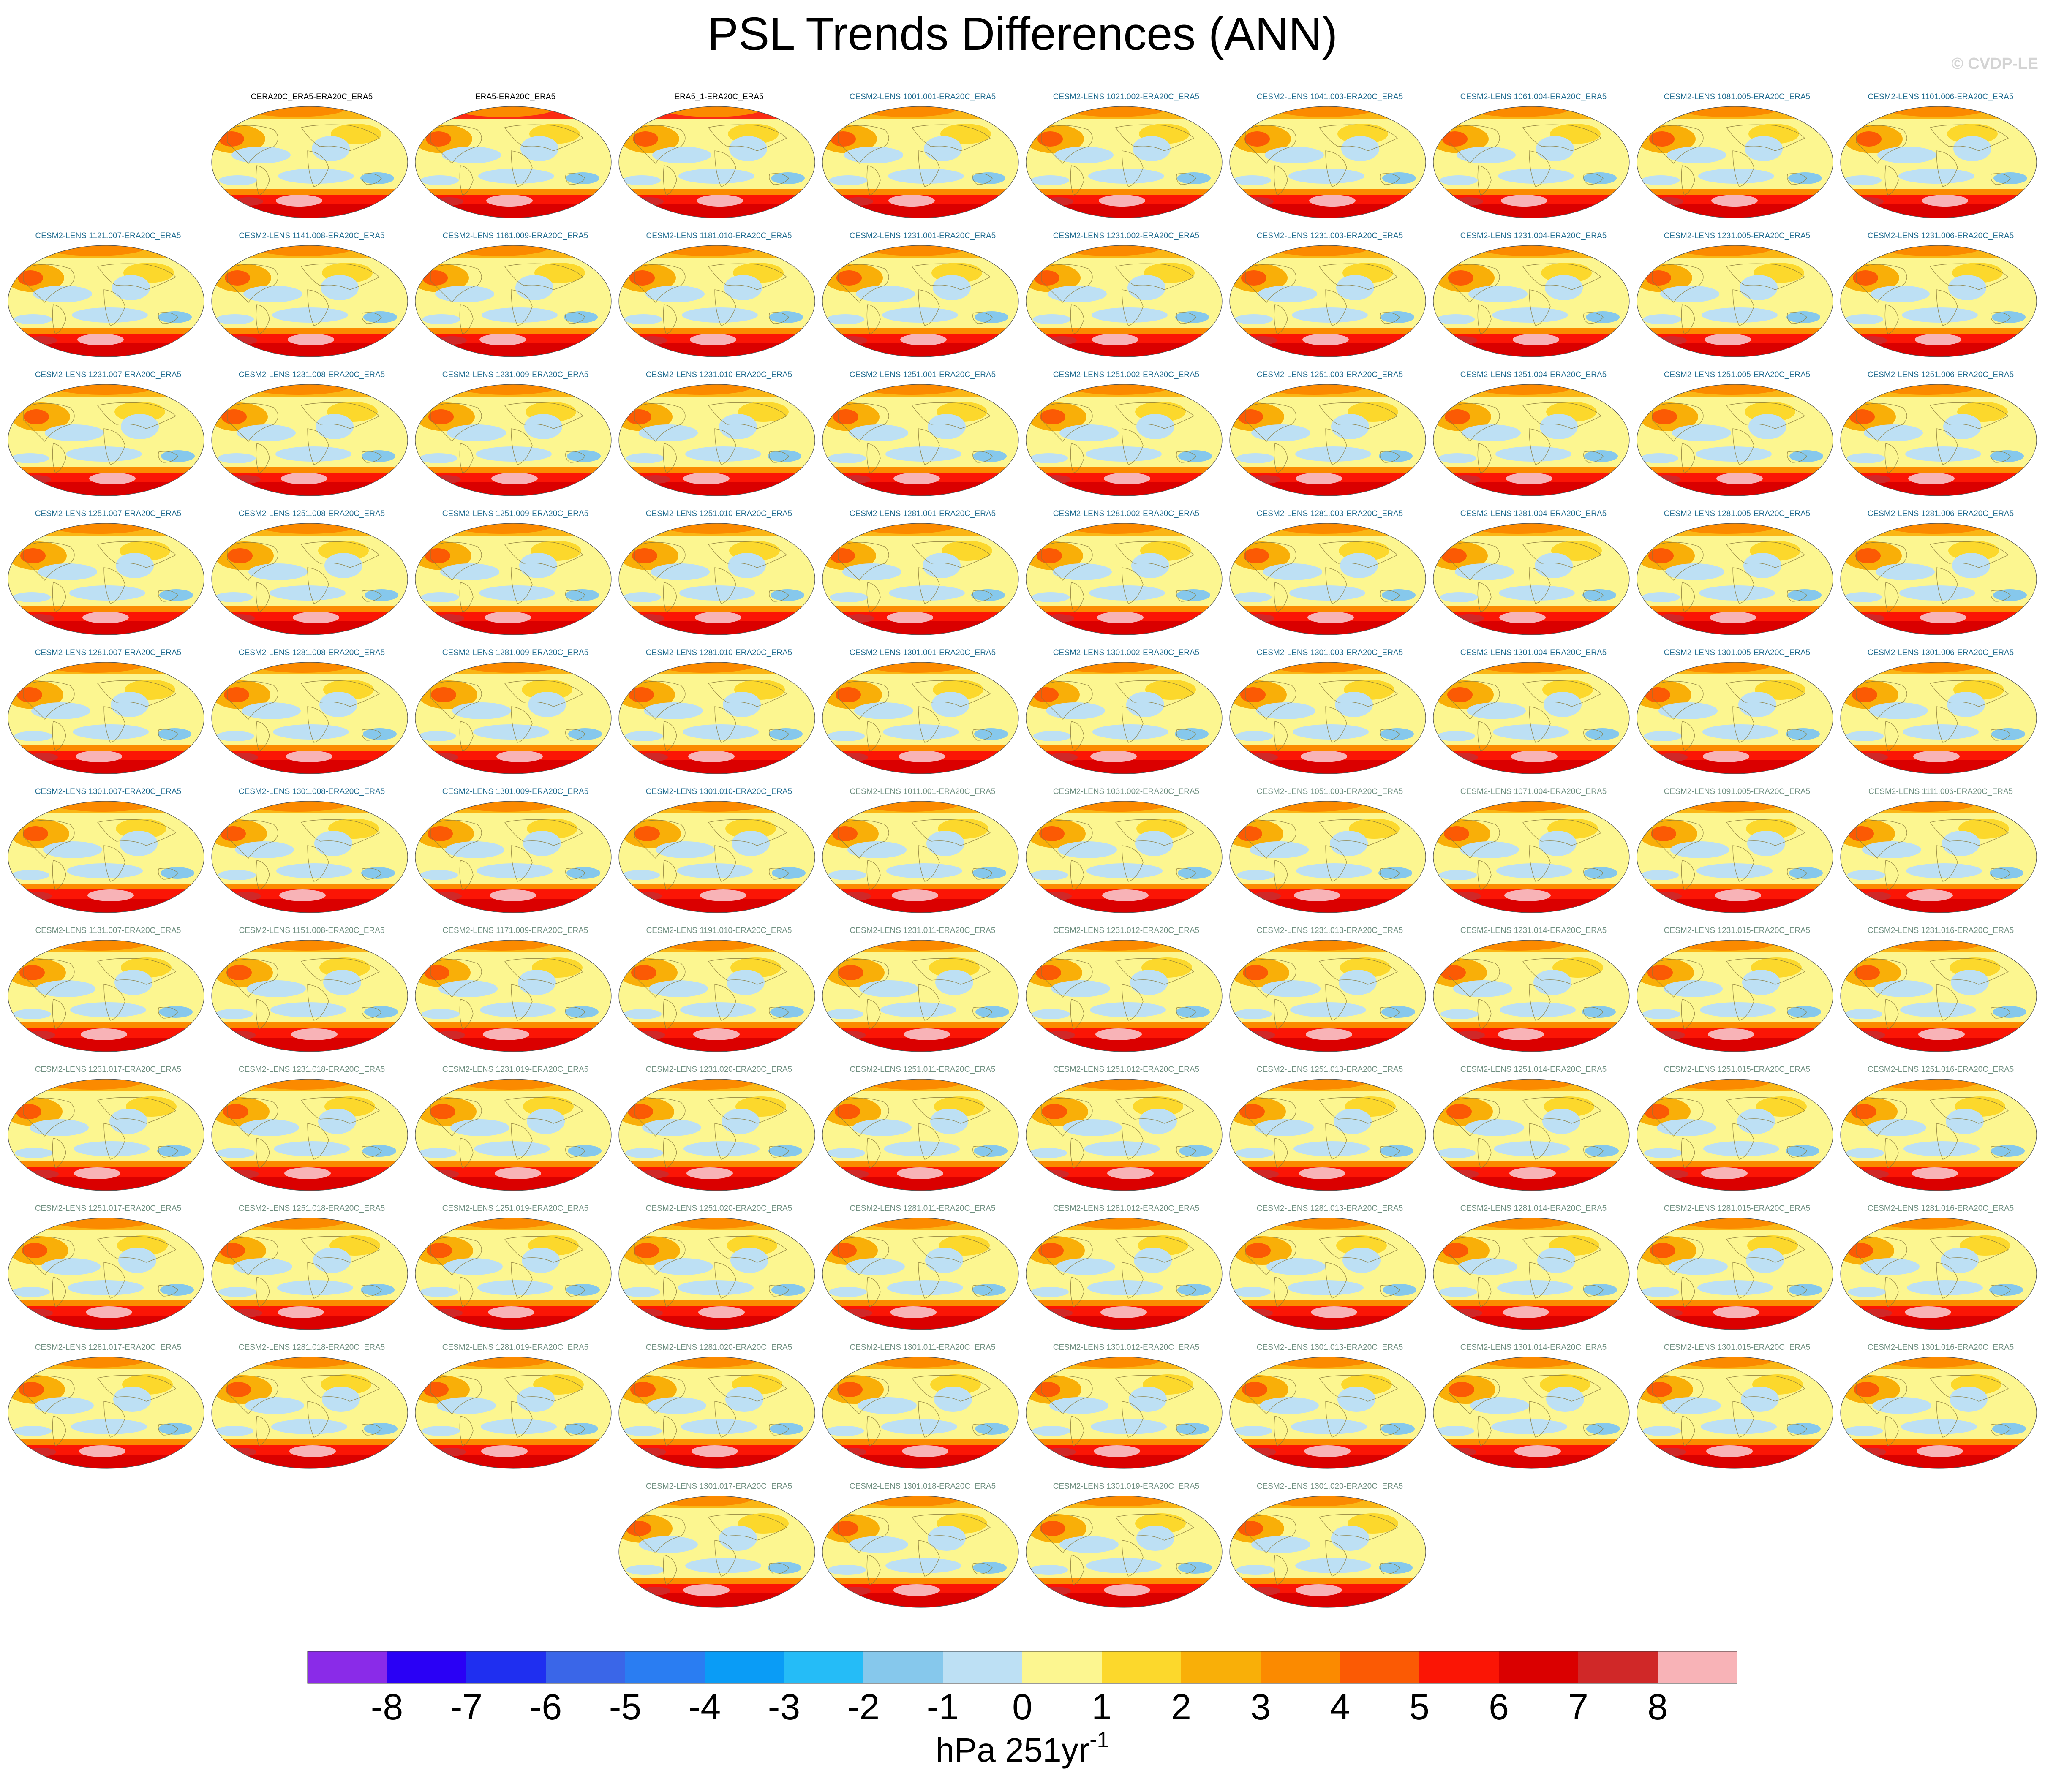 This screenshot has width=2045, height=1792. I want to click on map-panel: CESM2-LENS 1251.018-ERA20C_ERA5, so click(311, 1271).